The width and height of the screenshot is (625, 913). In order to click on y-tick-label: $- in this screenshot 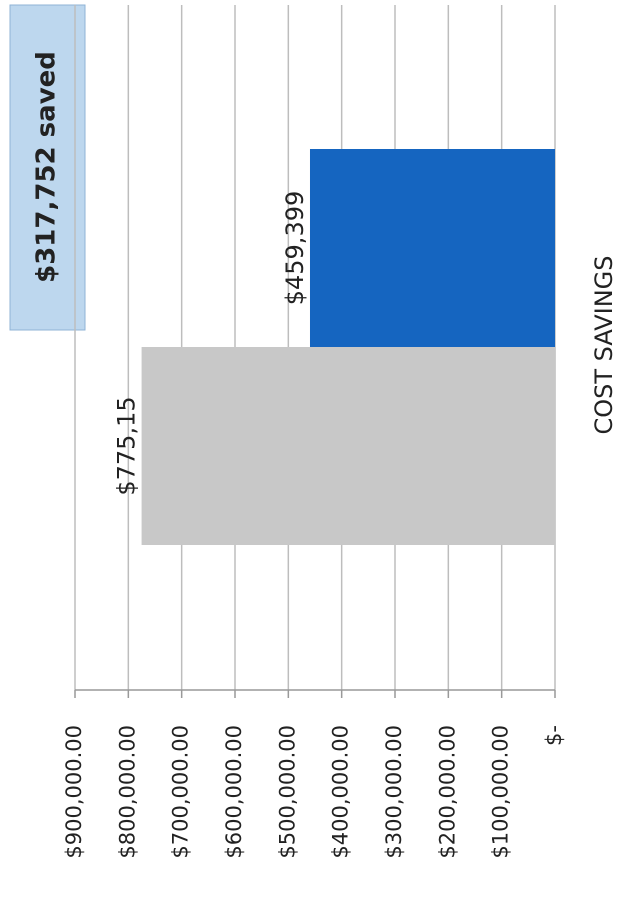, I will do `click(554, 735)`.